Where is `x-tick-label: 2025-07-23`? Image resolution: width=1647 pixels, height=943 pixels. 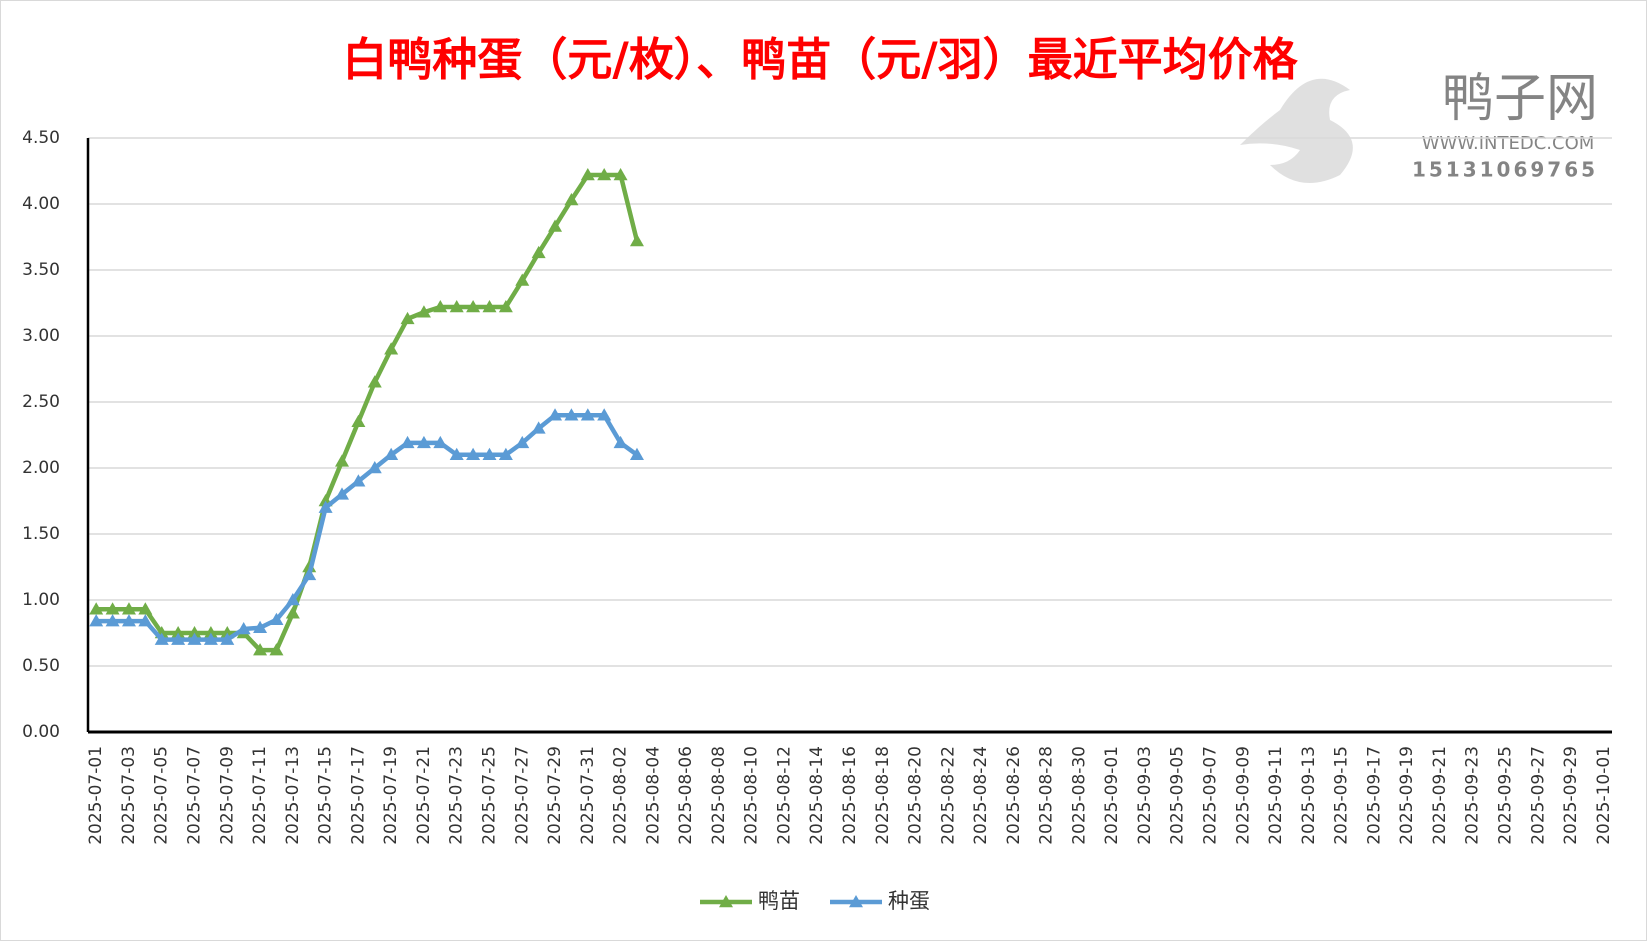
x-tick-label: 2025-07-23 is located at coordinates (457, 795).